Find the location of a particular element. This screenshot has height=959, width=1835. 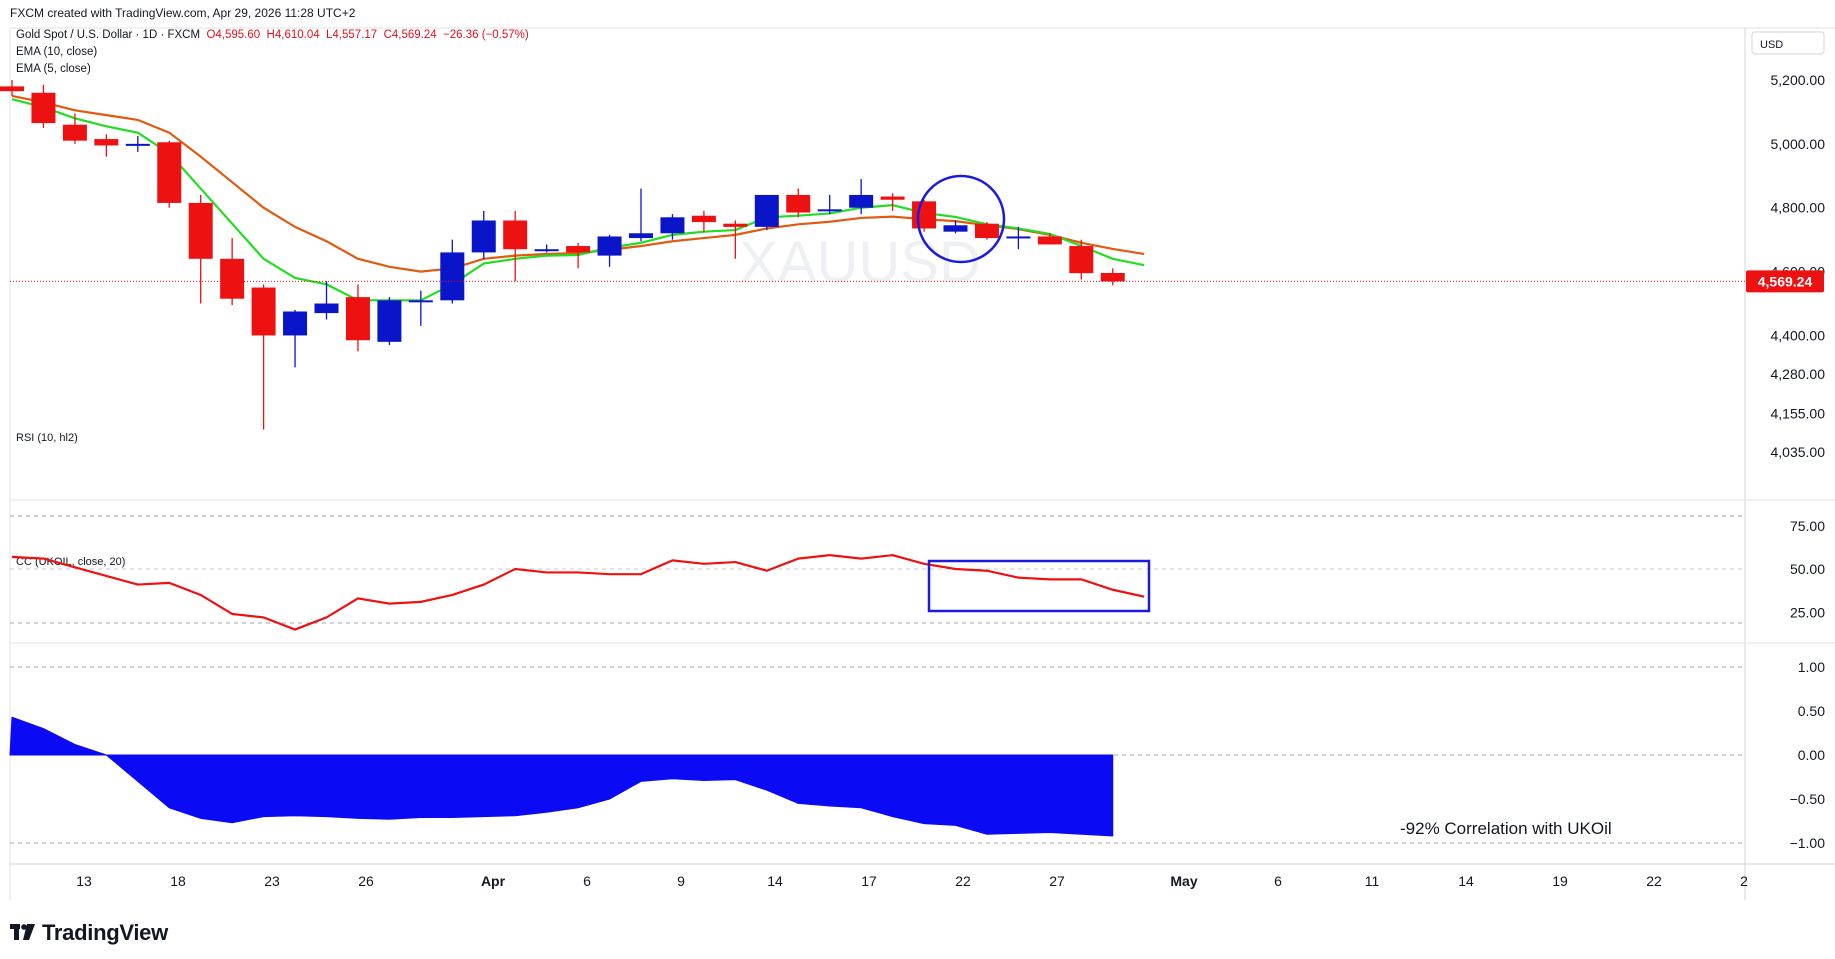

time-tick-label: May is located at coordinates (1183, 881).